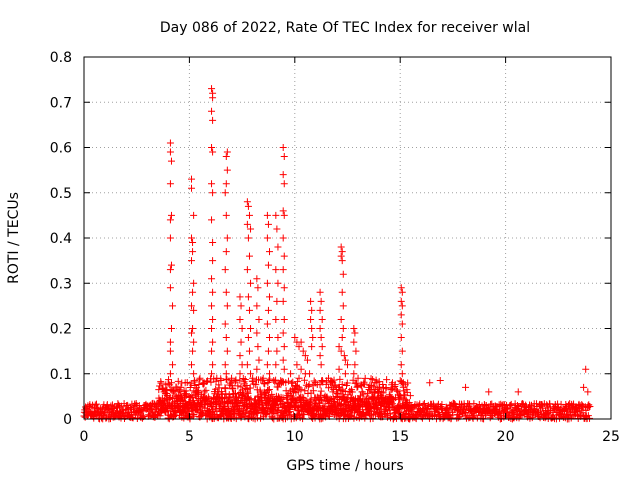  Describe the element at coordinates (14, 238) in the screenshot. I see `y-axis-label: ROTI / TECUs` at that location.